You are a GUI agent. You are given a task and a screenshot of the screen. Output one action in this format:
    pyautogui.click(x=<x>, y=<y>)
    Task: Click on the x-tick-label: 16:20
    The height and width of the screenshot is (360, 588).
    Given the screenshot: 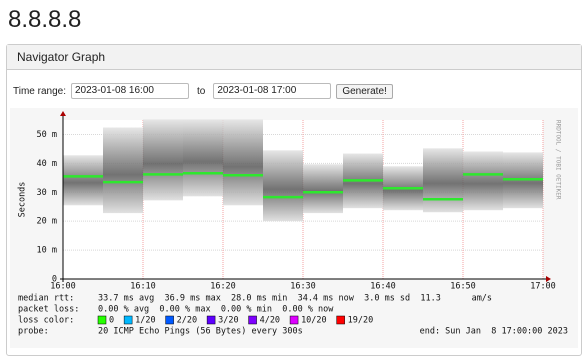 What is the action you would take?
    pyautogui.click(x=223, y=287)
    